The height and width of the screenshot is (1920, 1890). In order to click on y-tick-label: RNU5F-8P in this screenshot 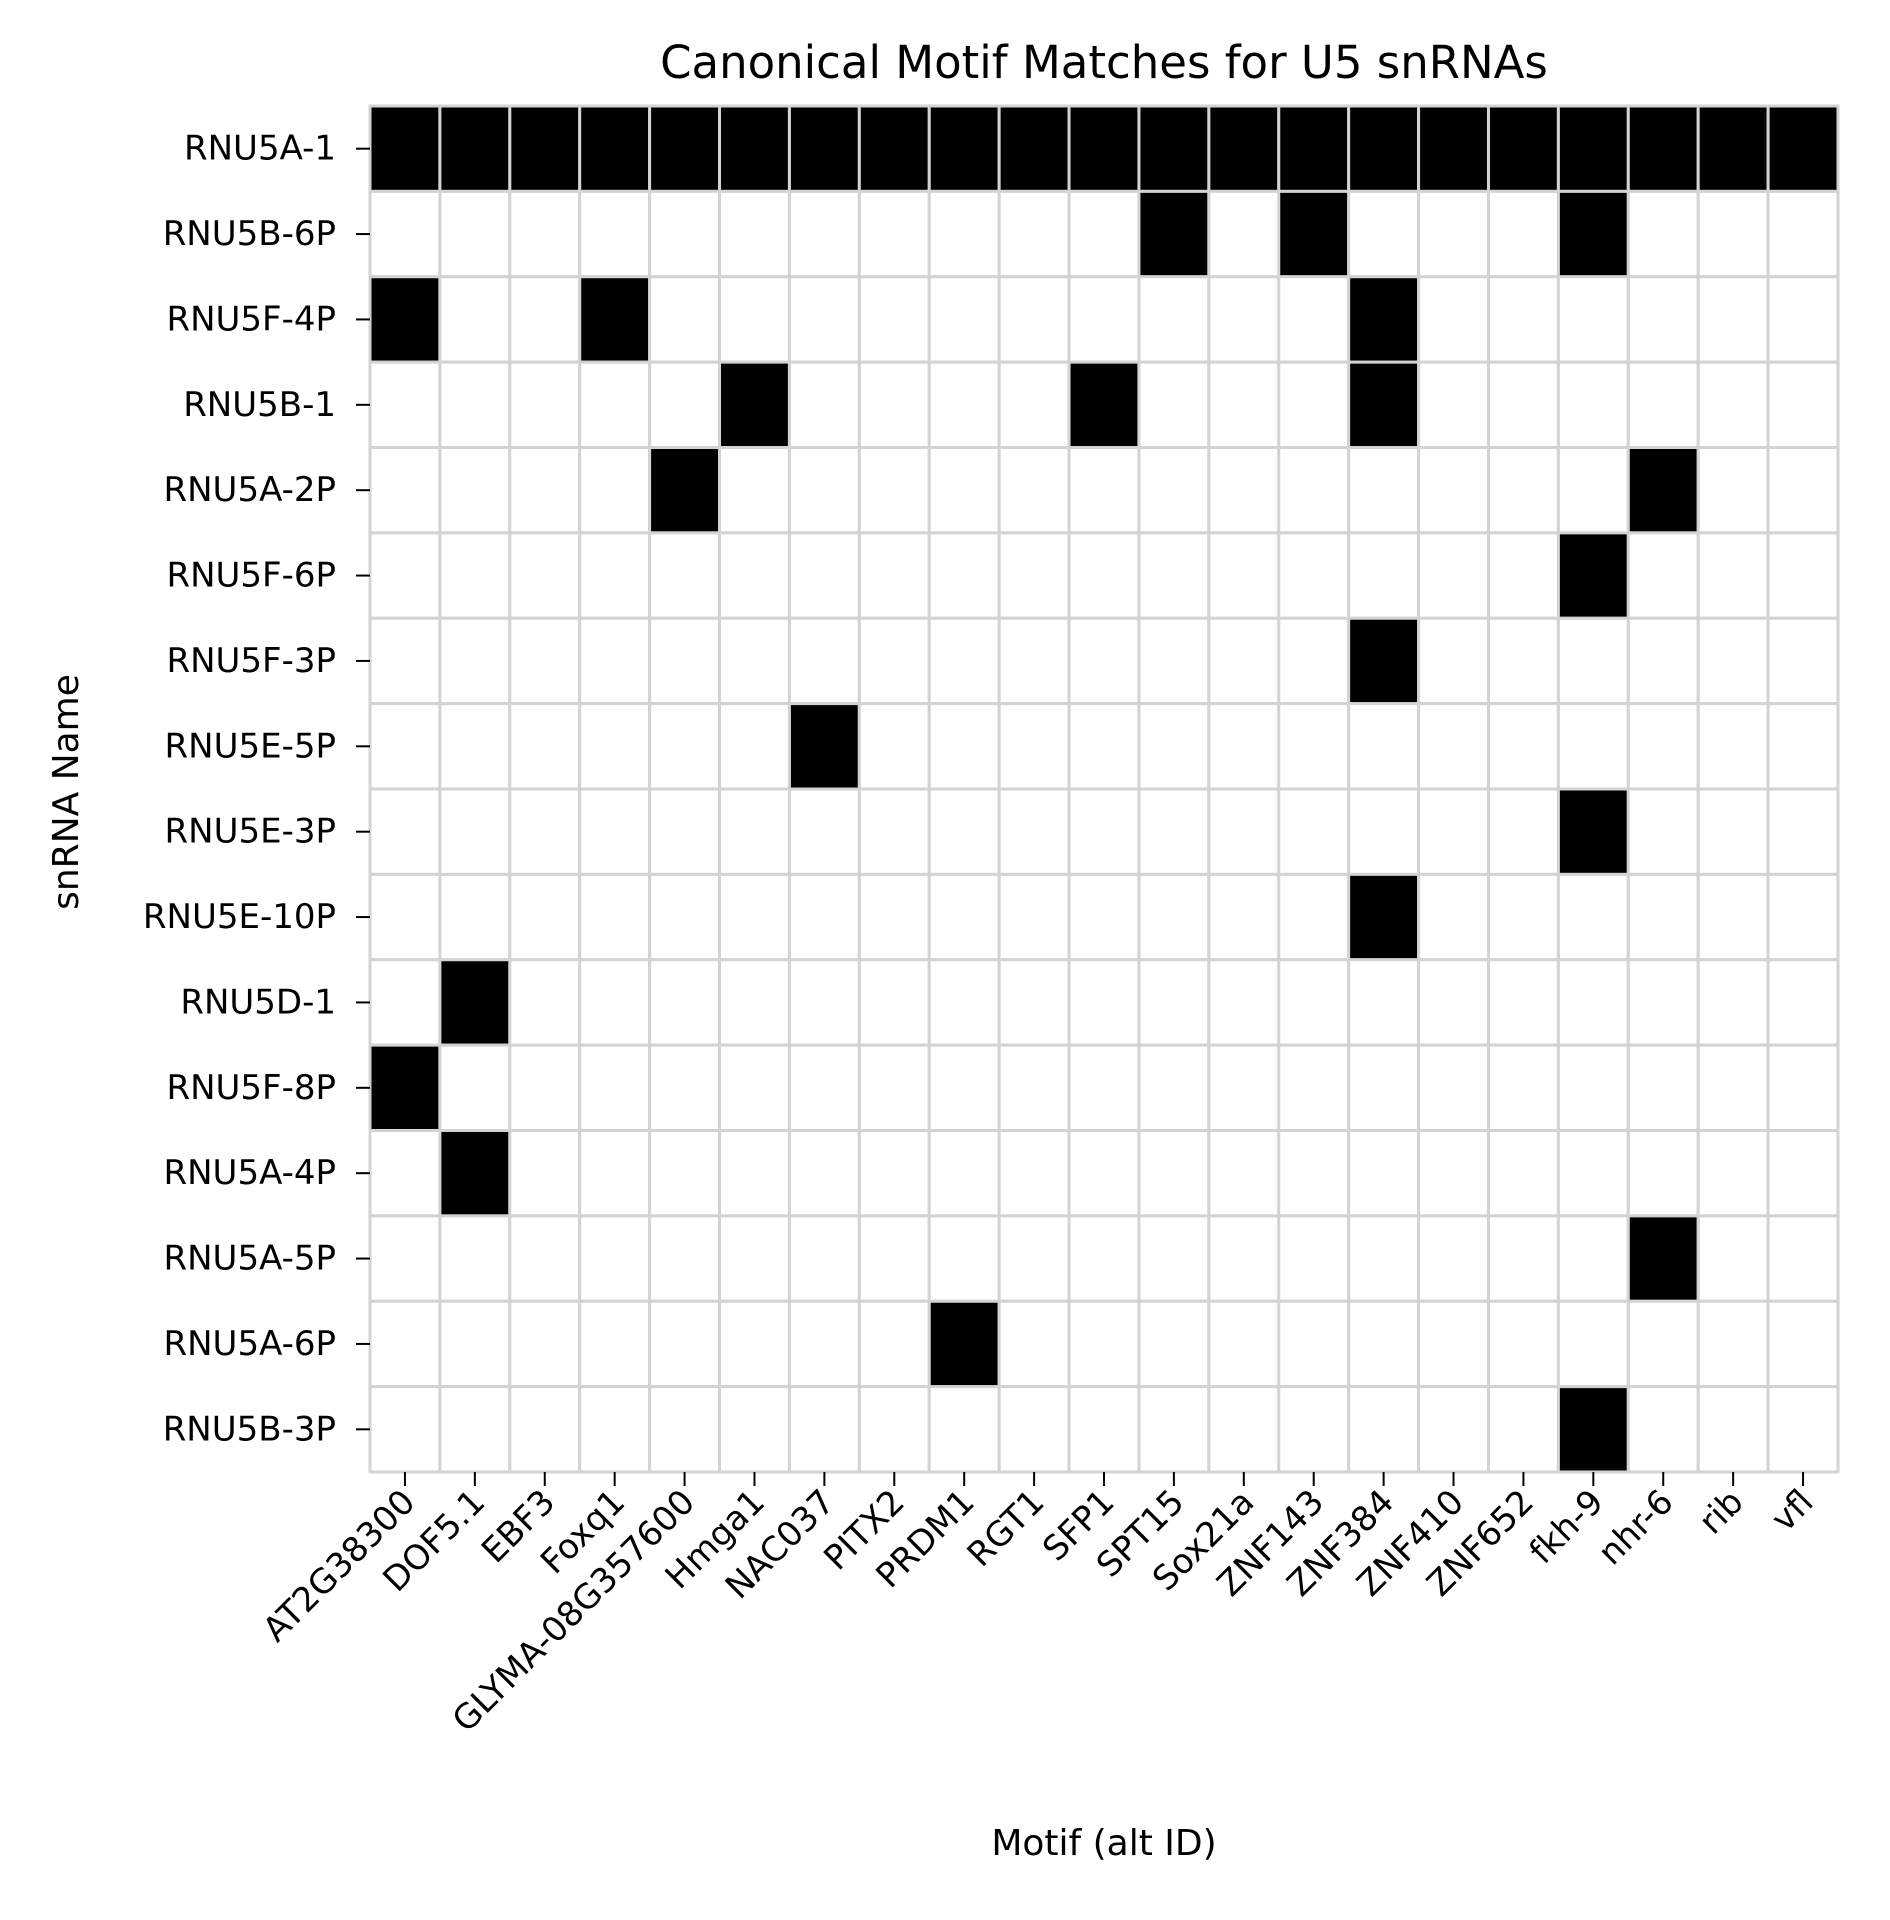, I will do `click(251, 1088)`.